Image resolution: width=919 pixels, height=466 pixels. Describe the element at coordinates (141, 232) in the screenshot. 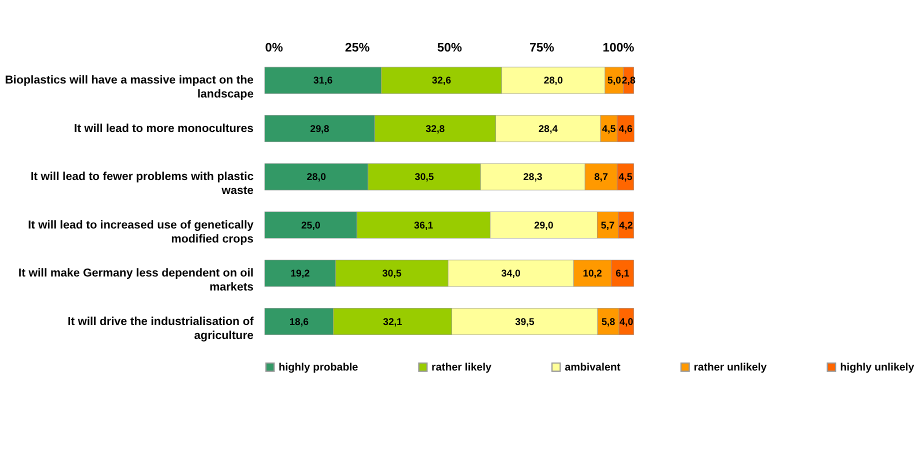

I see `y-tick-label: It will lead to increased use of genetically modified crops` at that location.